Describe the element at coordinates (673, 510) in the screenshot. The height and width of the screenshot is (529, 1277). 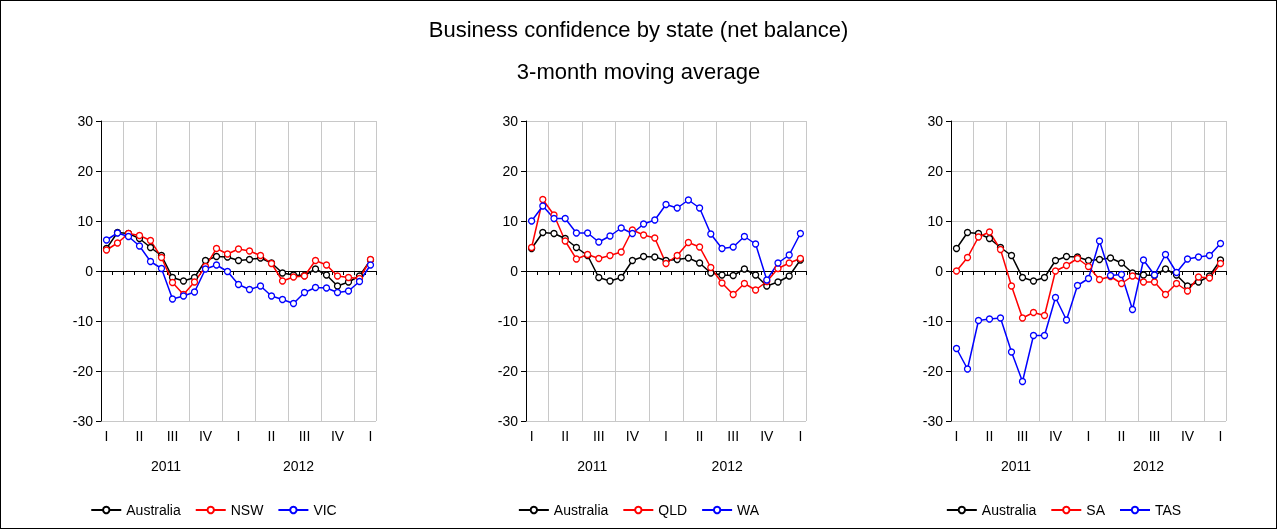
I see `legend-label: QLD` at that location.